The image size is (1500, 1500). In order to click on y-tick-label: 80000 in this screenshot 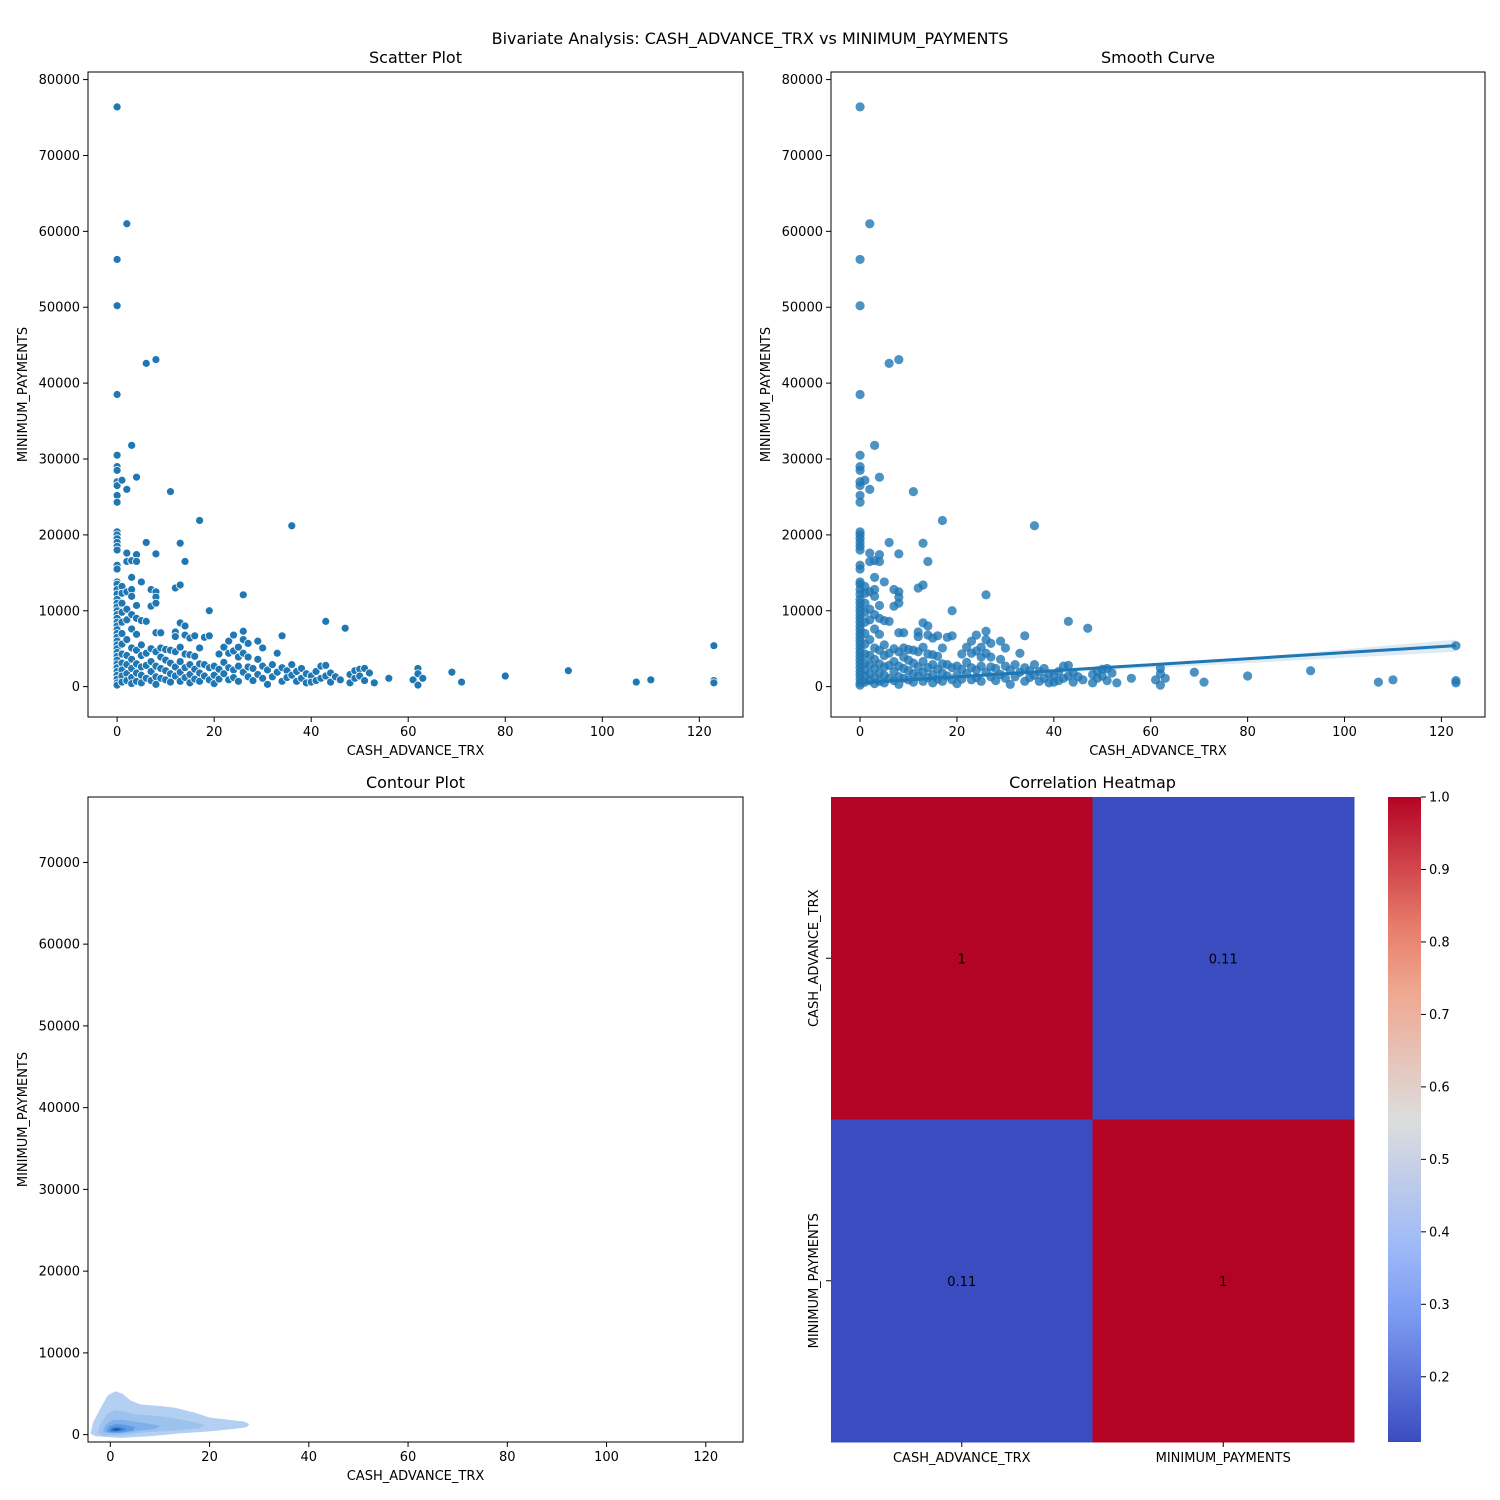, I will do `click(802, 80)`.